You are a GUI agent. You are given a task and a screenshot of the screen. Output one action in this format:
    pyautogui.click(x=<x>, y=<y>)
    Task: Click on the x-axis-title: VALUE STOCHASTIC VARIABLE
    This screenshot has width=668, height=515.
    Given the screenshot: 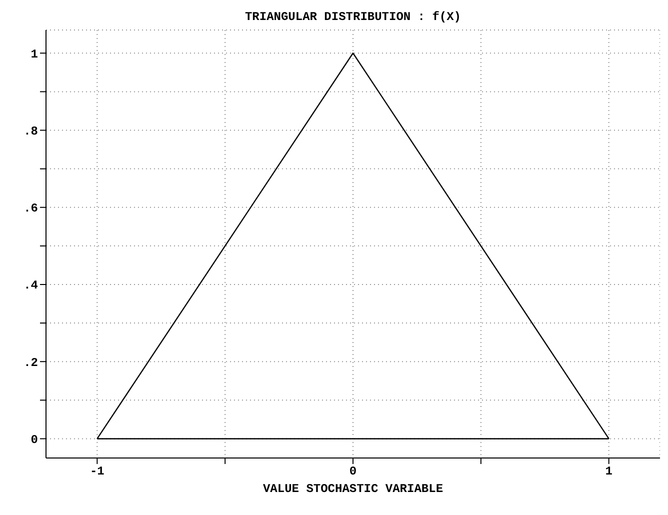 What is the action you would take?
    pyautogui.click(x=353, y=489)
    